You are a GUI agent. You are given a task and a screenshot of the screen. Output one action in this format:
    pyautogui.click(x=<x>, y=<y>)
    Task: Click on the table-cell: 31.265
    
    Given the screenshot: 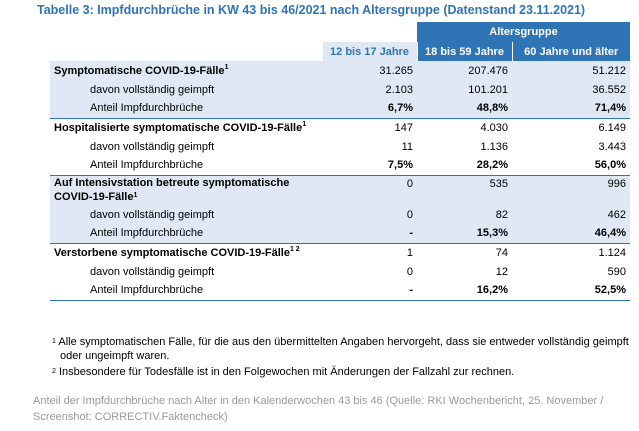 What is the action you would take?
    pyautogui.click(x=369, y=70)
    